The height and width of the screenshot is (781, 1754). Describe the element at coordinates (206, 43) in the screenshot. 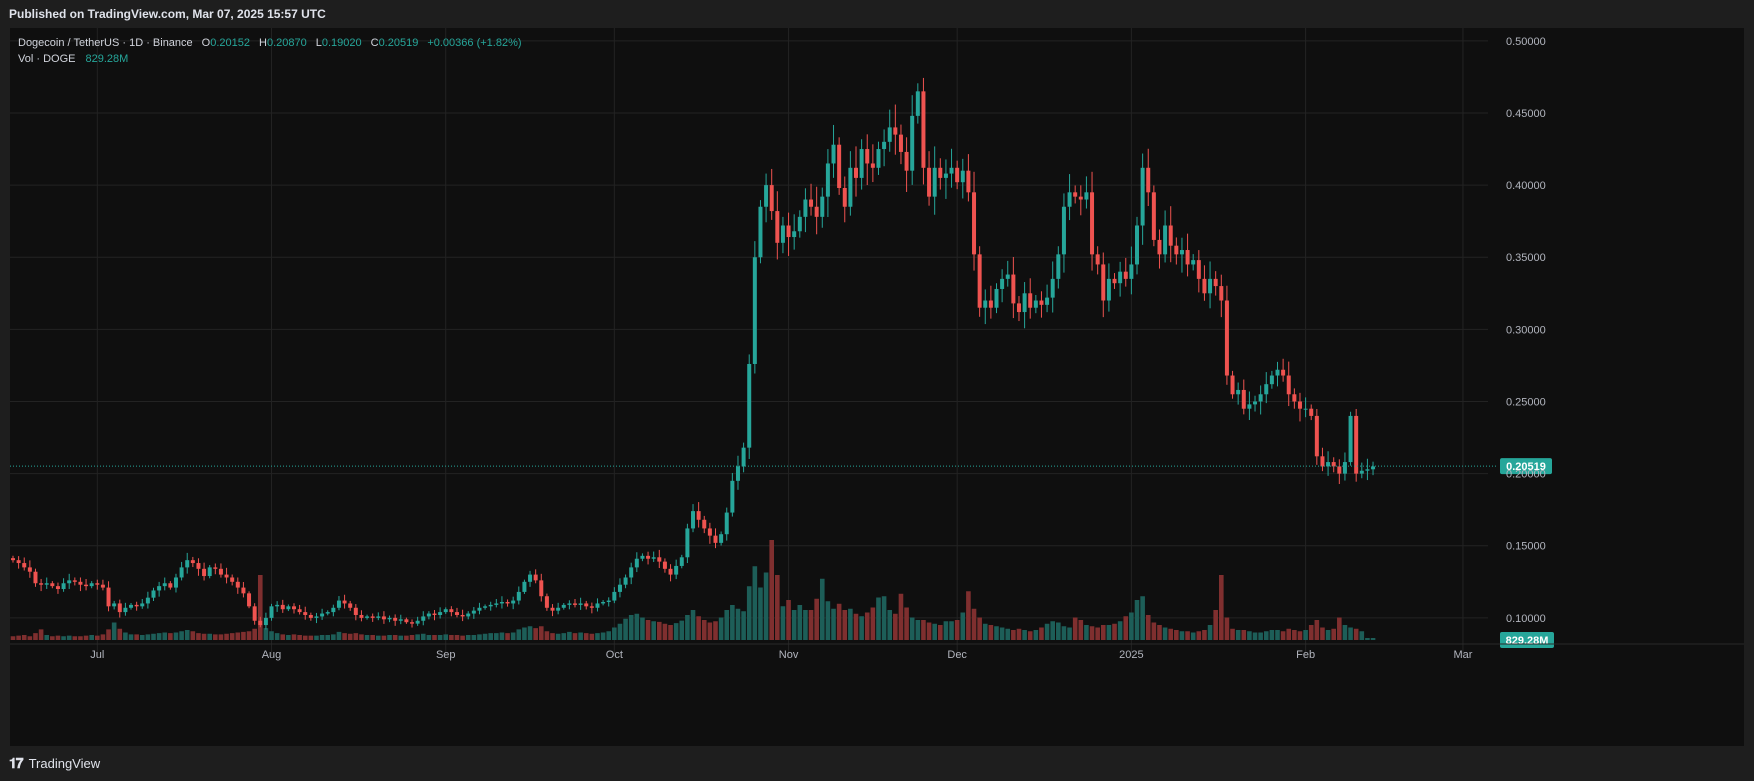

I see `open-label: O` at that location.